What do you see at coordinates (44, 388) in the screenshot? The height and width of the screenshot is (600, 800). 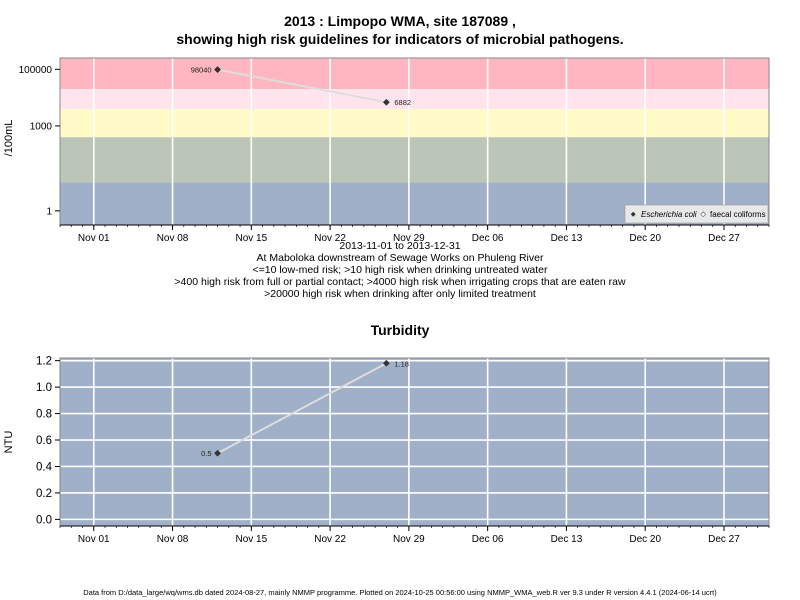 I see `y-tick-label: 1.0` at bounding box center [44, 388].